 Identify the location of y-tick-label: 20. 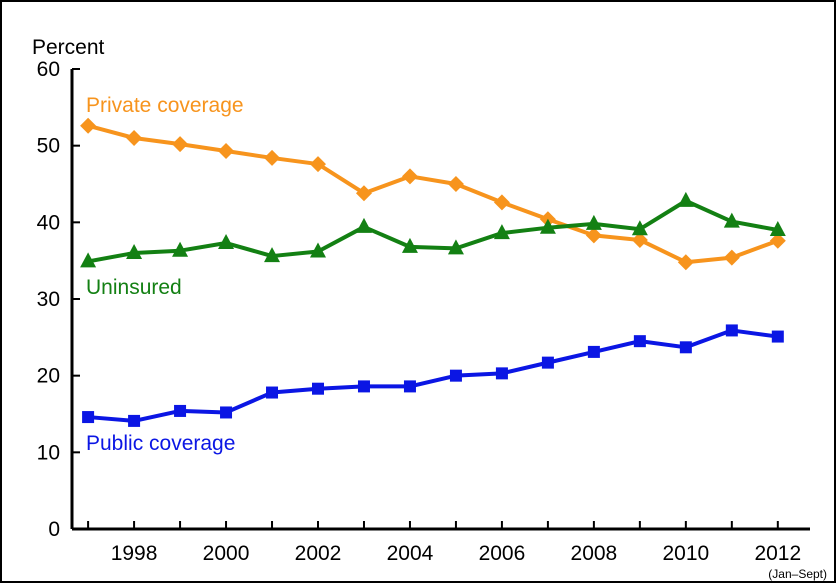
(48, 376).